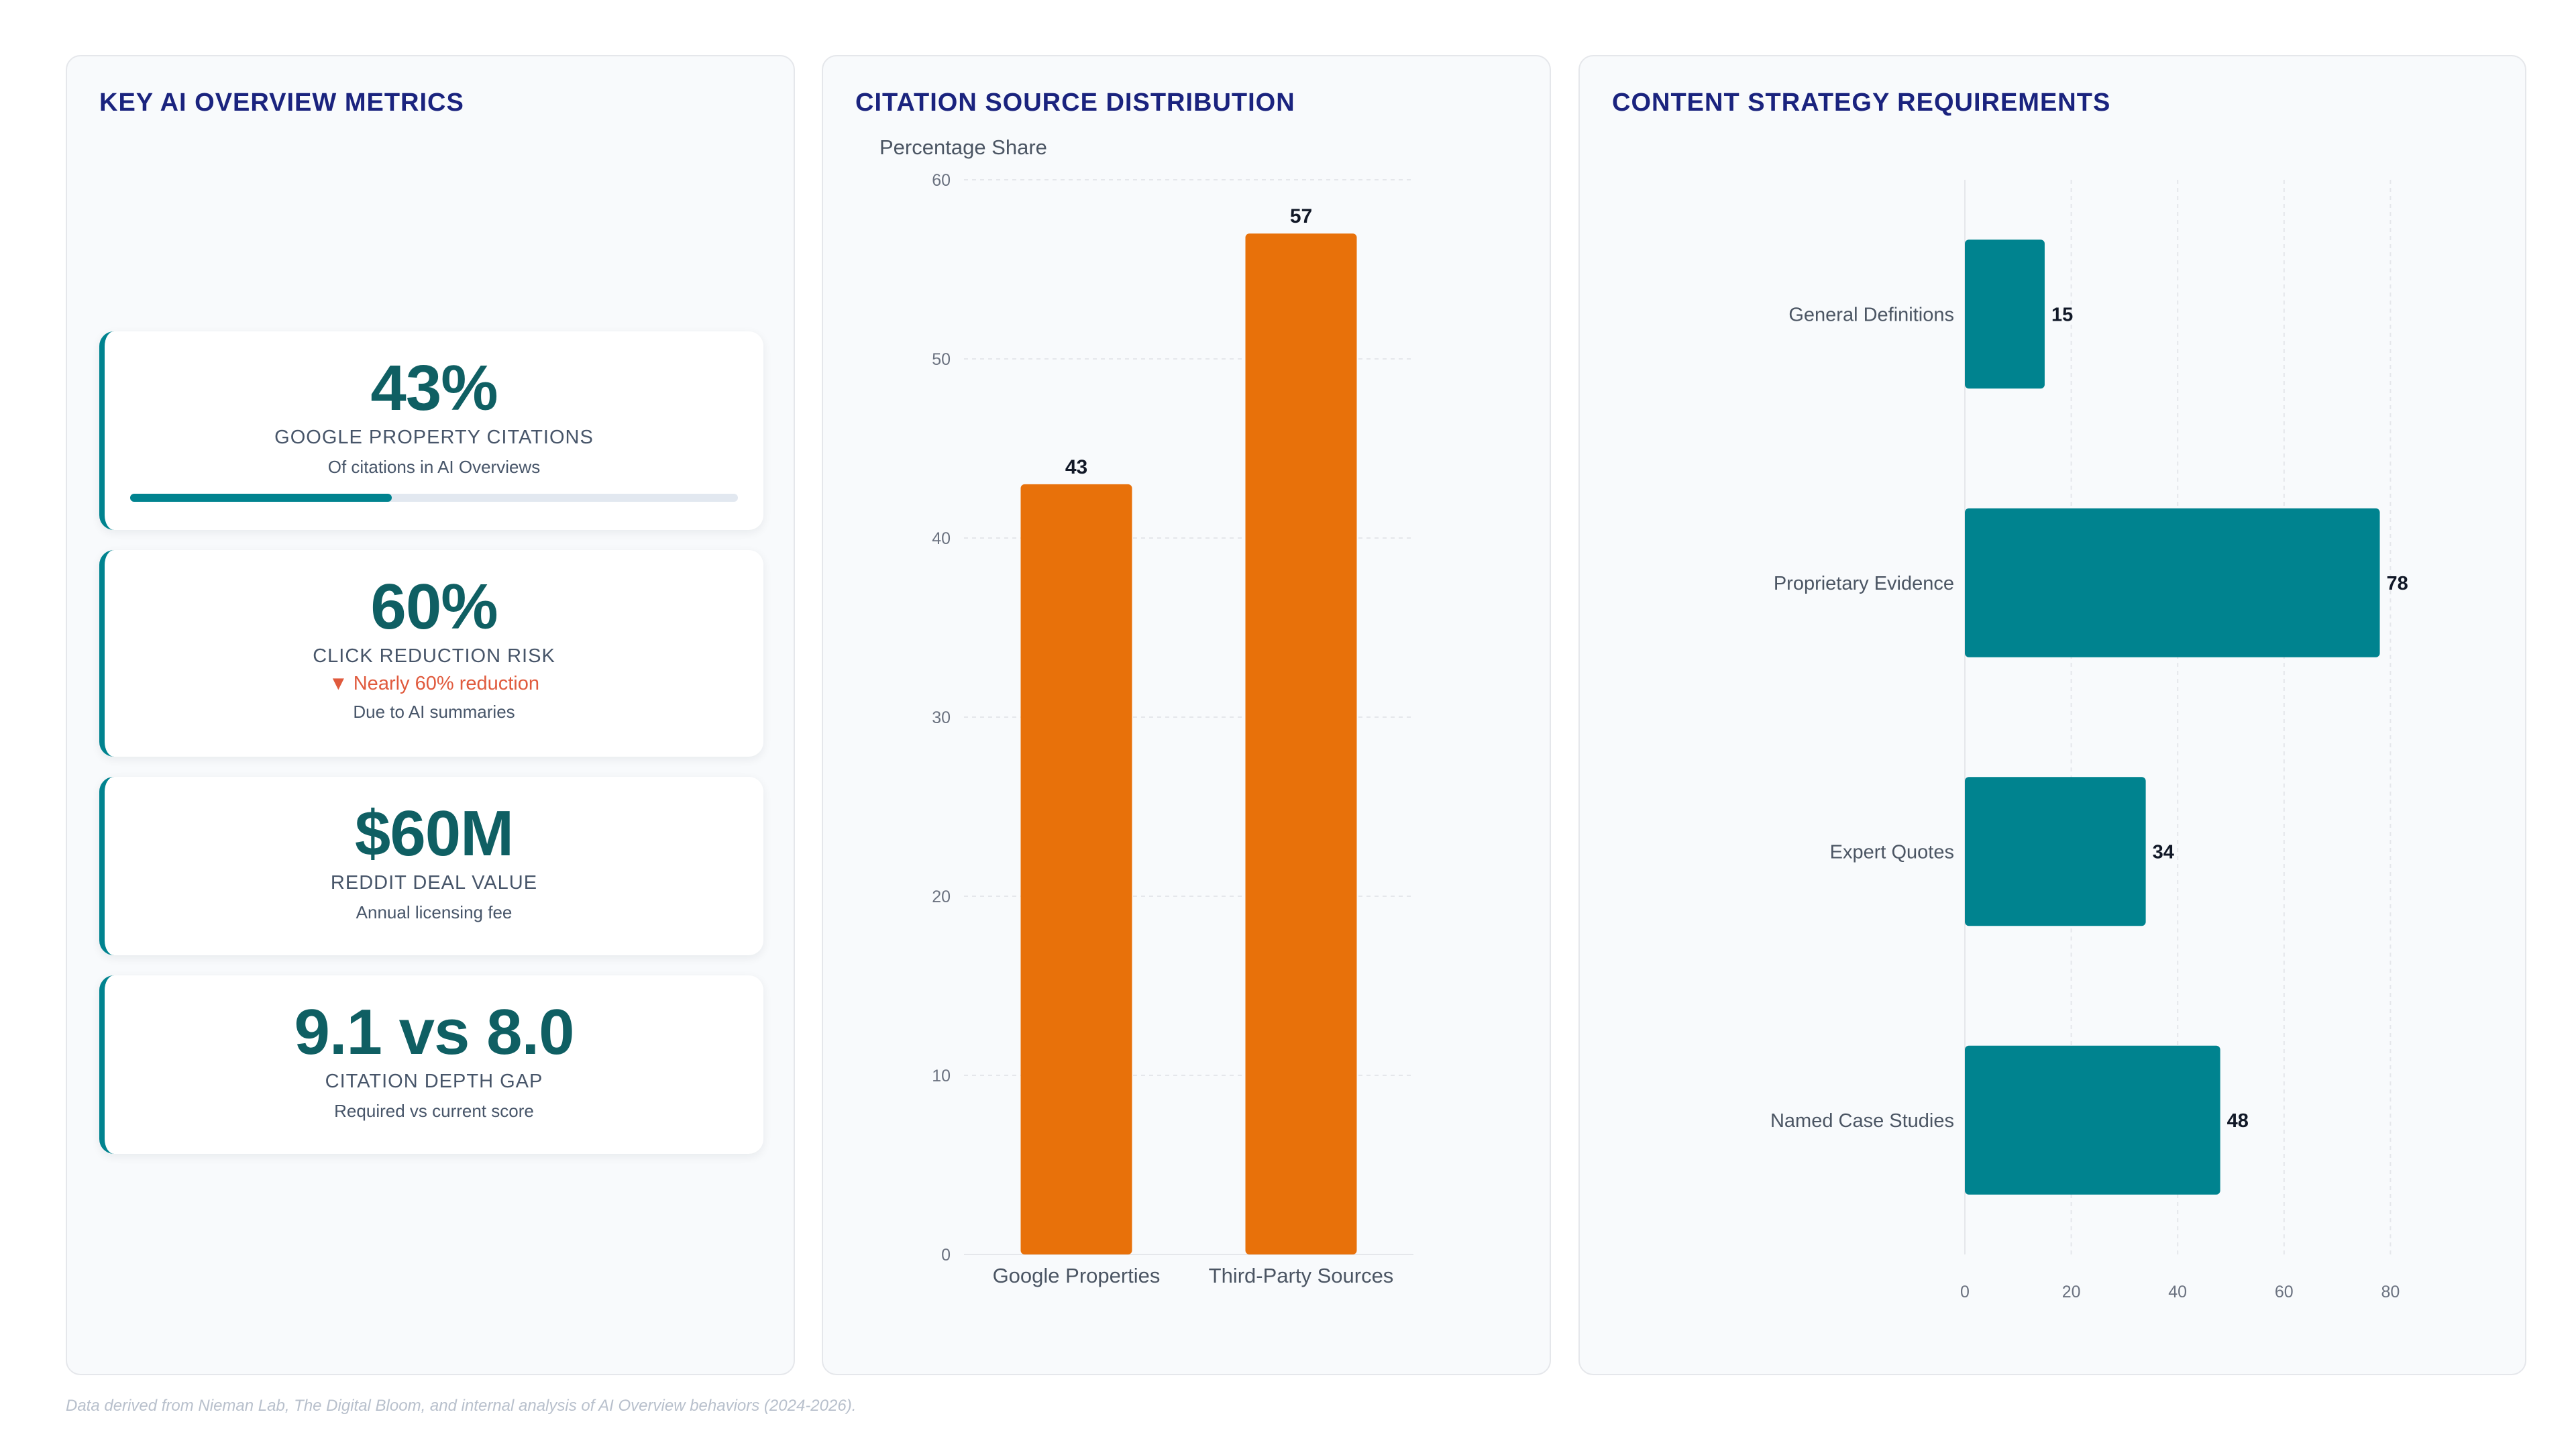 The width and height of the screenshot is (2576, 1449). What do you see at coordinates (1861, 103) in the screenshot?
I see `strategy-panel-title: CONTENT STRATEGY REQUIREMENTS` at bounding box center [1861, 103].